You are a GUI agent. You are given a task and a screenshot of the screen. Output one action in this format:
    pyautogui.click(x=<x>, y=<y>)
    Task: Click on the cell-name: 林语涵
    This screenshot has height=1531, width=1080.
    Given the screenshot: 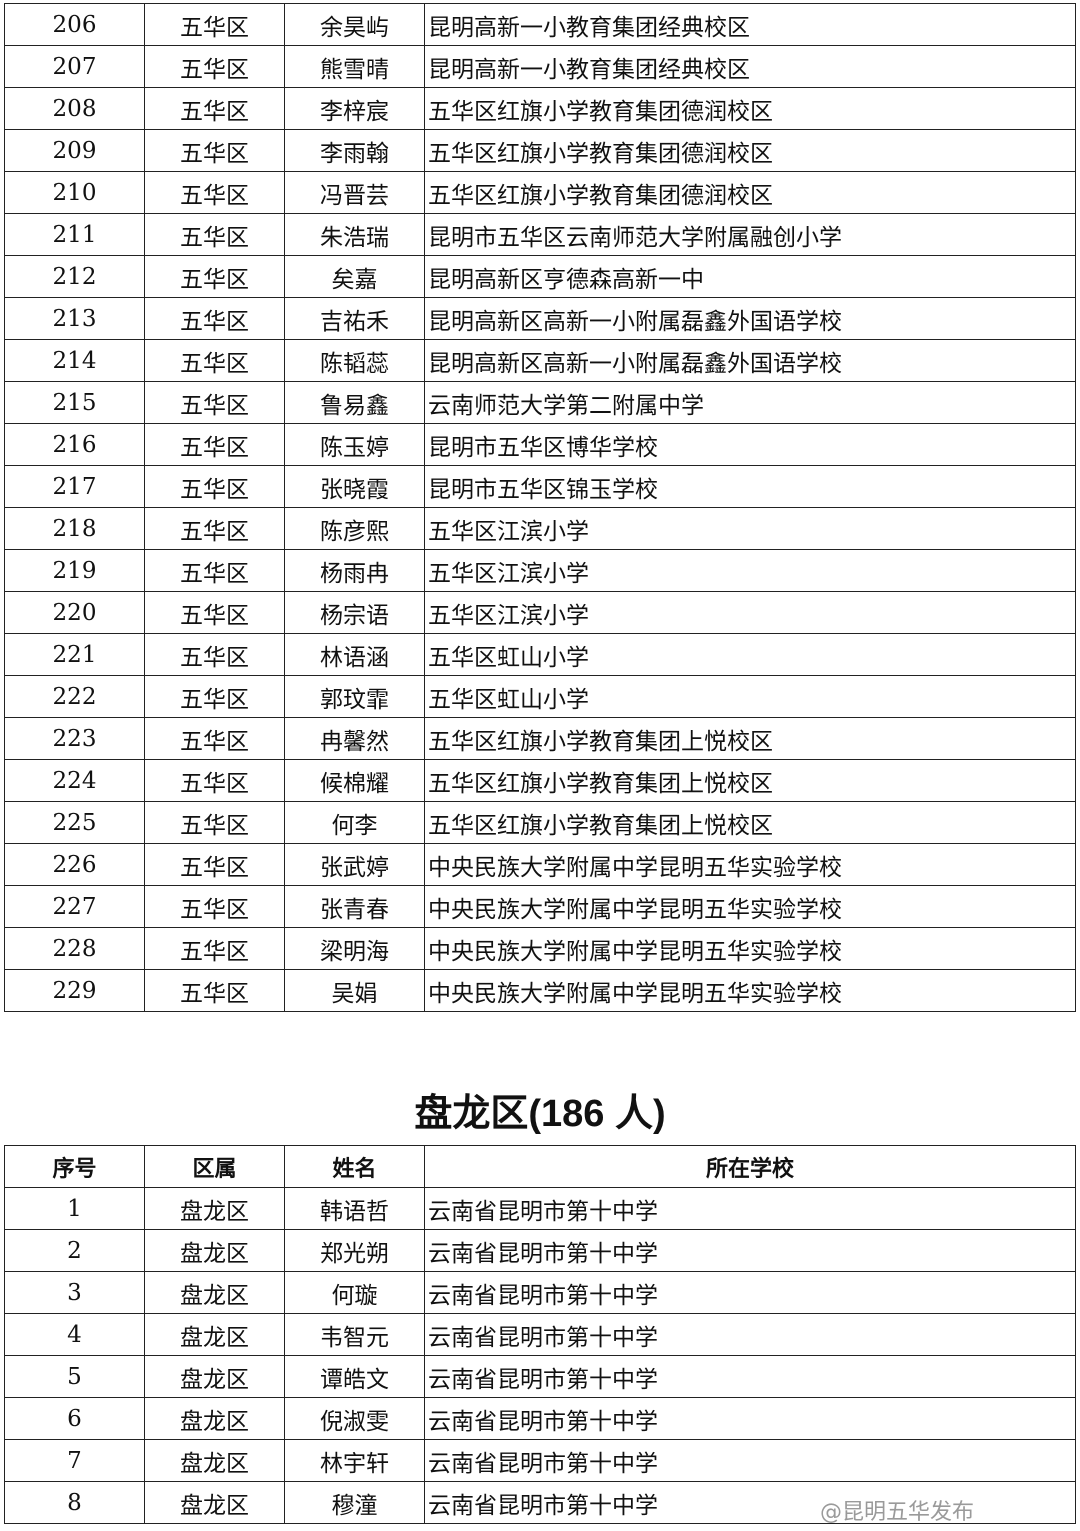 What is the action you would take?
    pyautogui.click(x=354, y=654)
    